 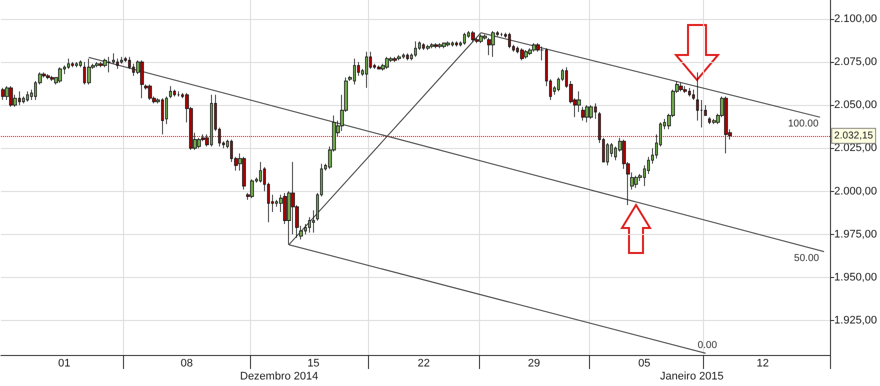 What do you see at coordinates (279, 376) in the screenshot?
I see `text: Dezembro 2014` at bounding box center [279, 376].